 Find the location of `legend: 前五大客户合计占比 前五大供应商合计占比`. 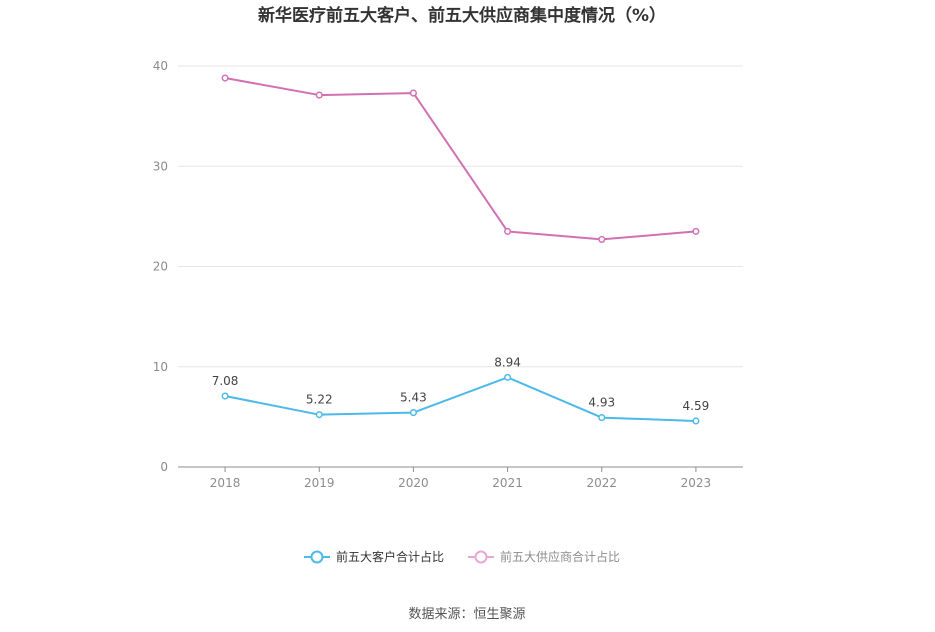

legend: 前五大客户合计占比 前五大供应商合计占比 is located at coordinates (462, 556).